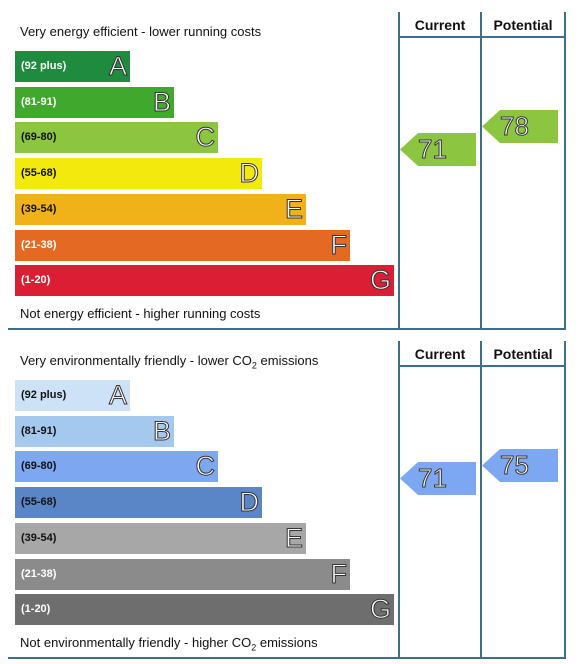 The width and height of the screenshot is (580, 664). What do you see at coordinates (287, 360) in the screenshot?
I see `top-caption-suffix: emissions` at bounding box center [287, 360].